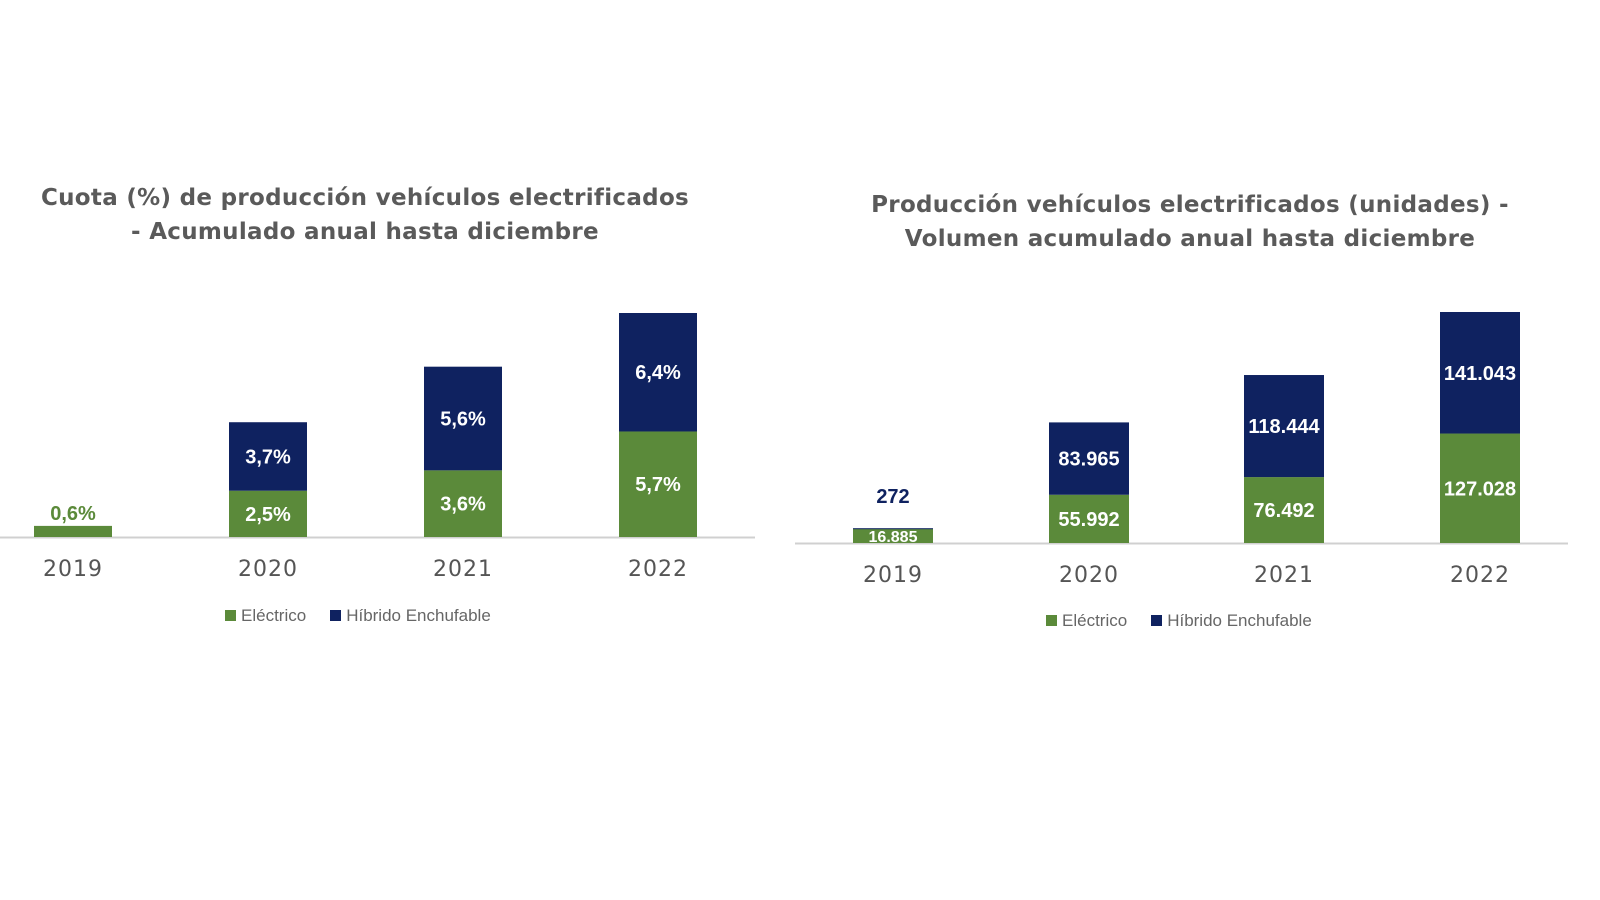 This screenshot has height=900, width=1600. What do you see at coordinates (893, 529) in the screenshot?
I see `bar-hybrid-2019` at bounding box center [893, 529].